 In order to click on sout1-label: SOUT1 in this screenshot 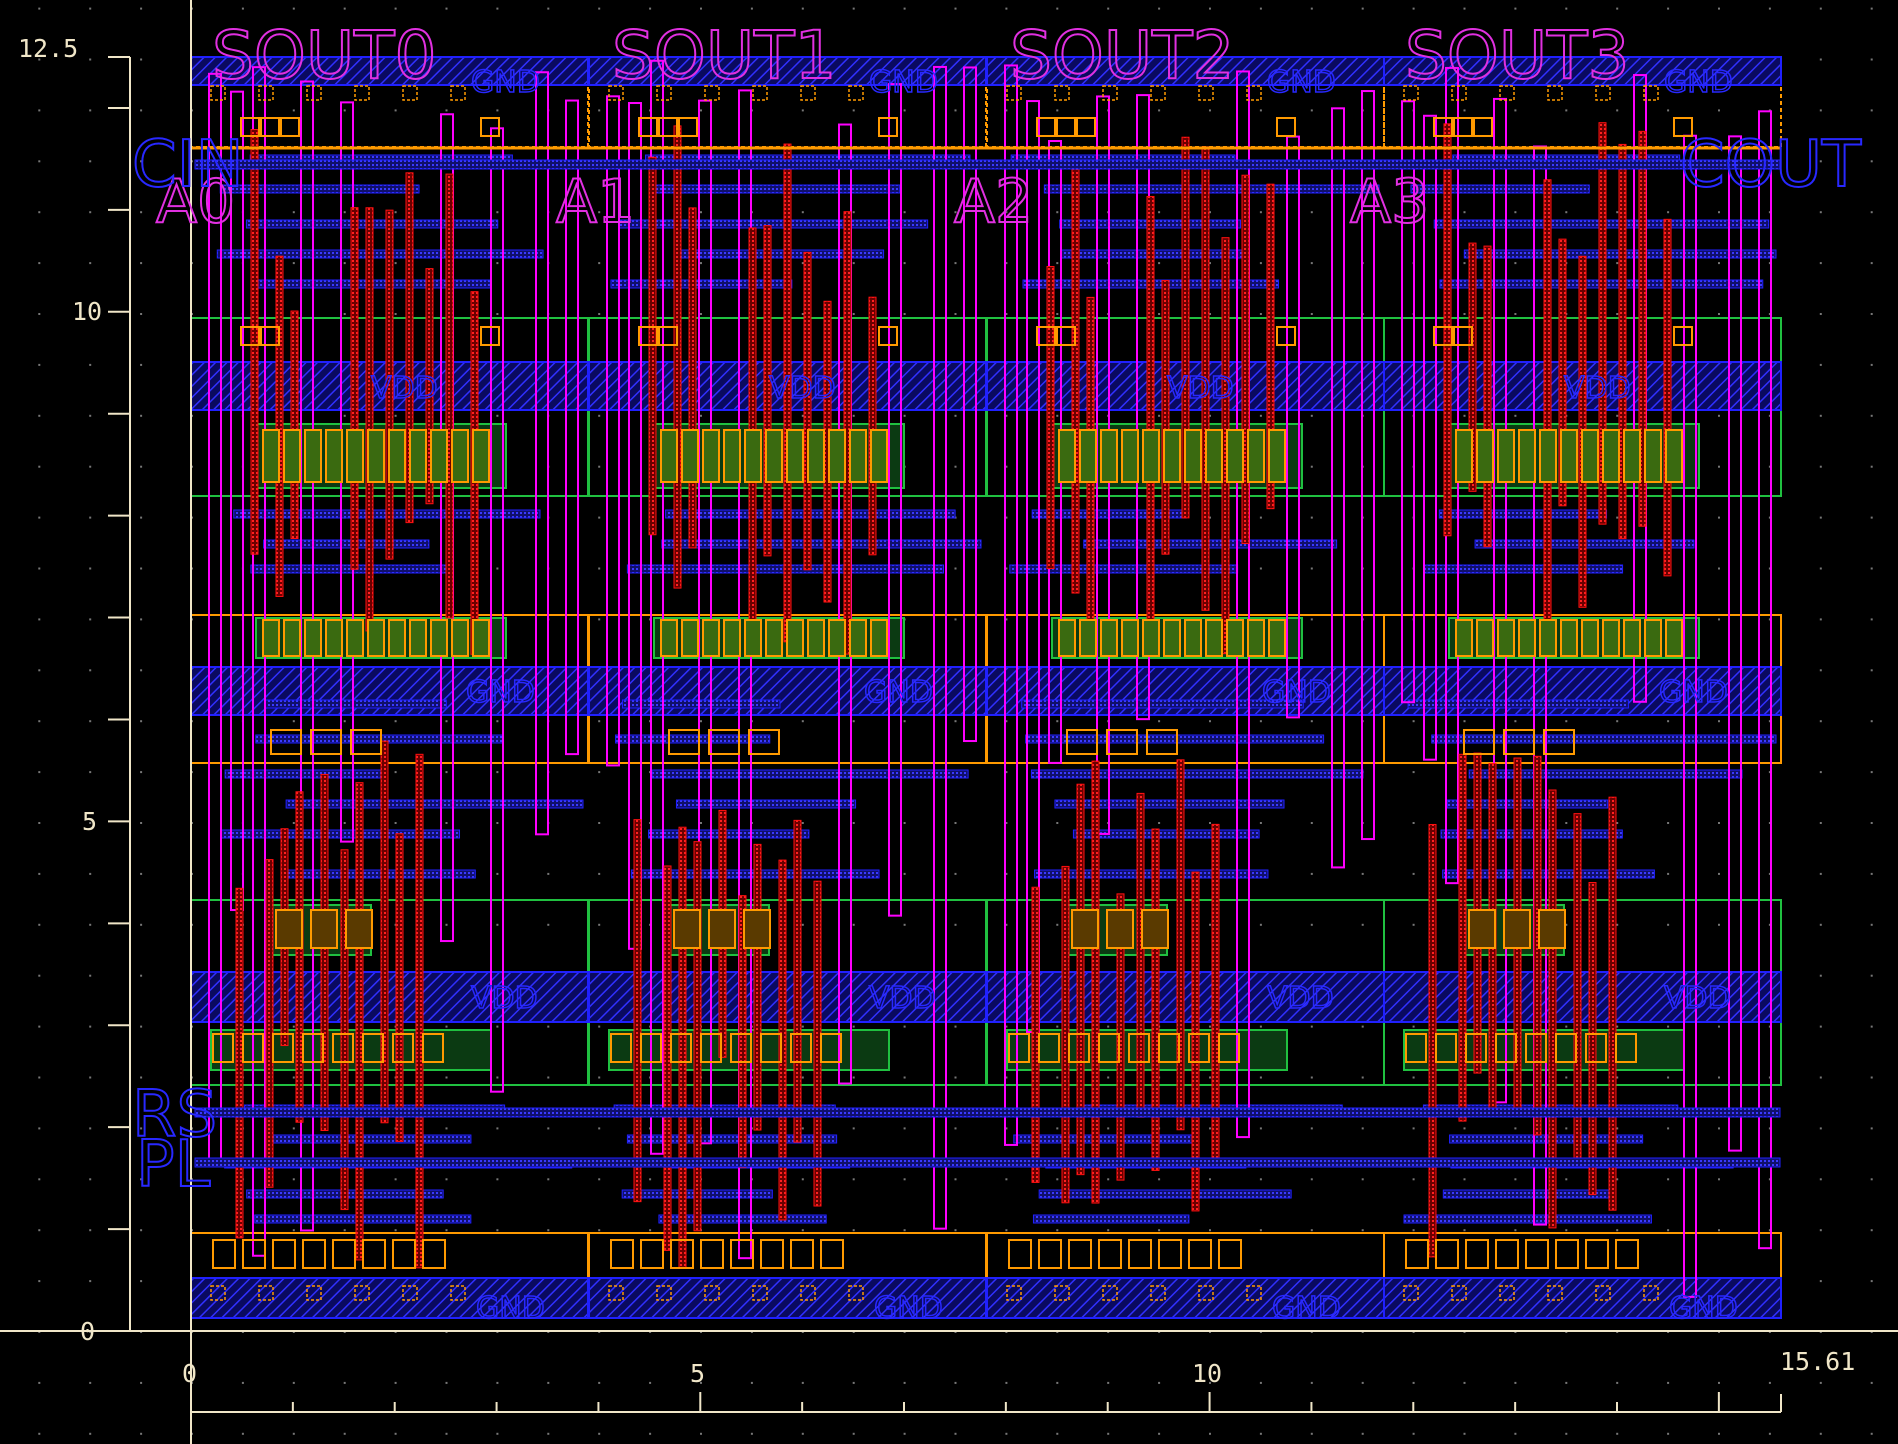, I will do `click(724, 55)`.